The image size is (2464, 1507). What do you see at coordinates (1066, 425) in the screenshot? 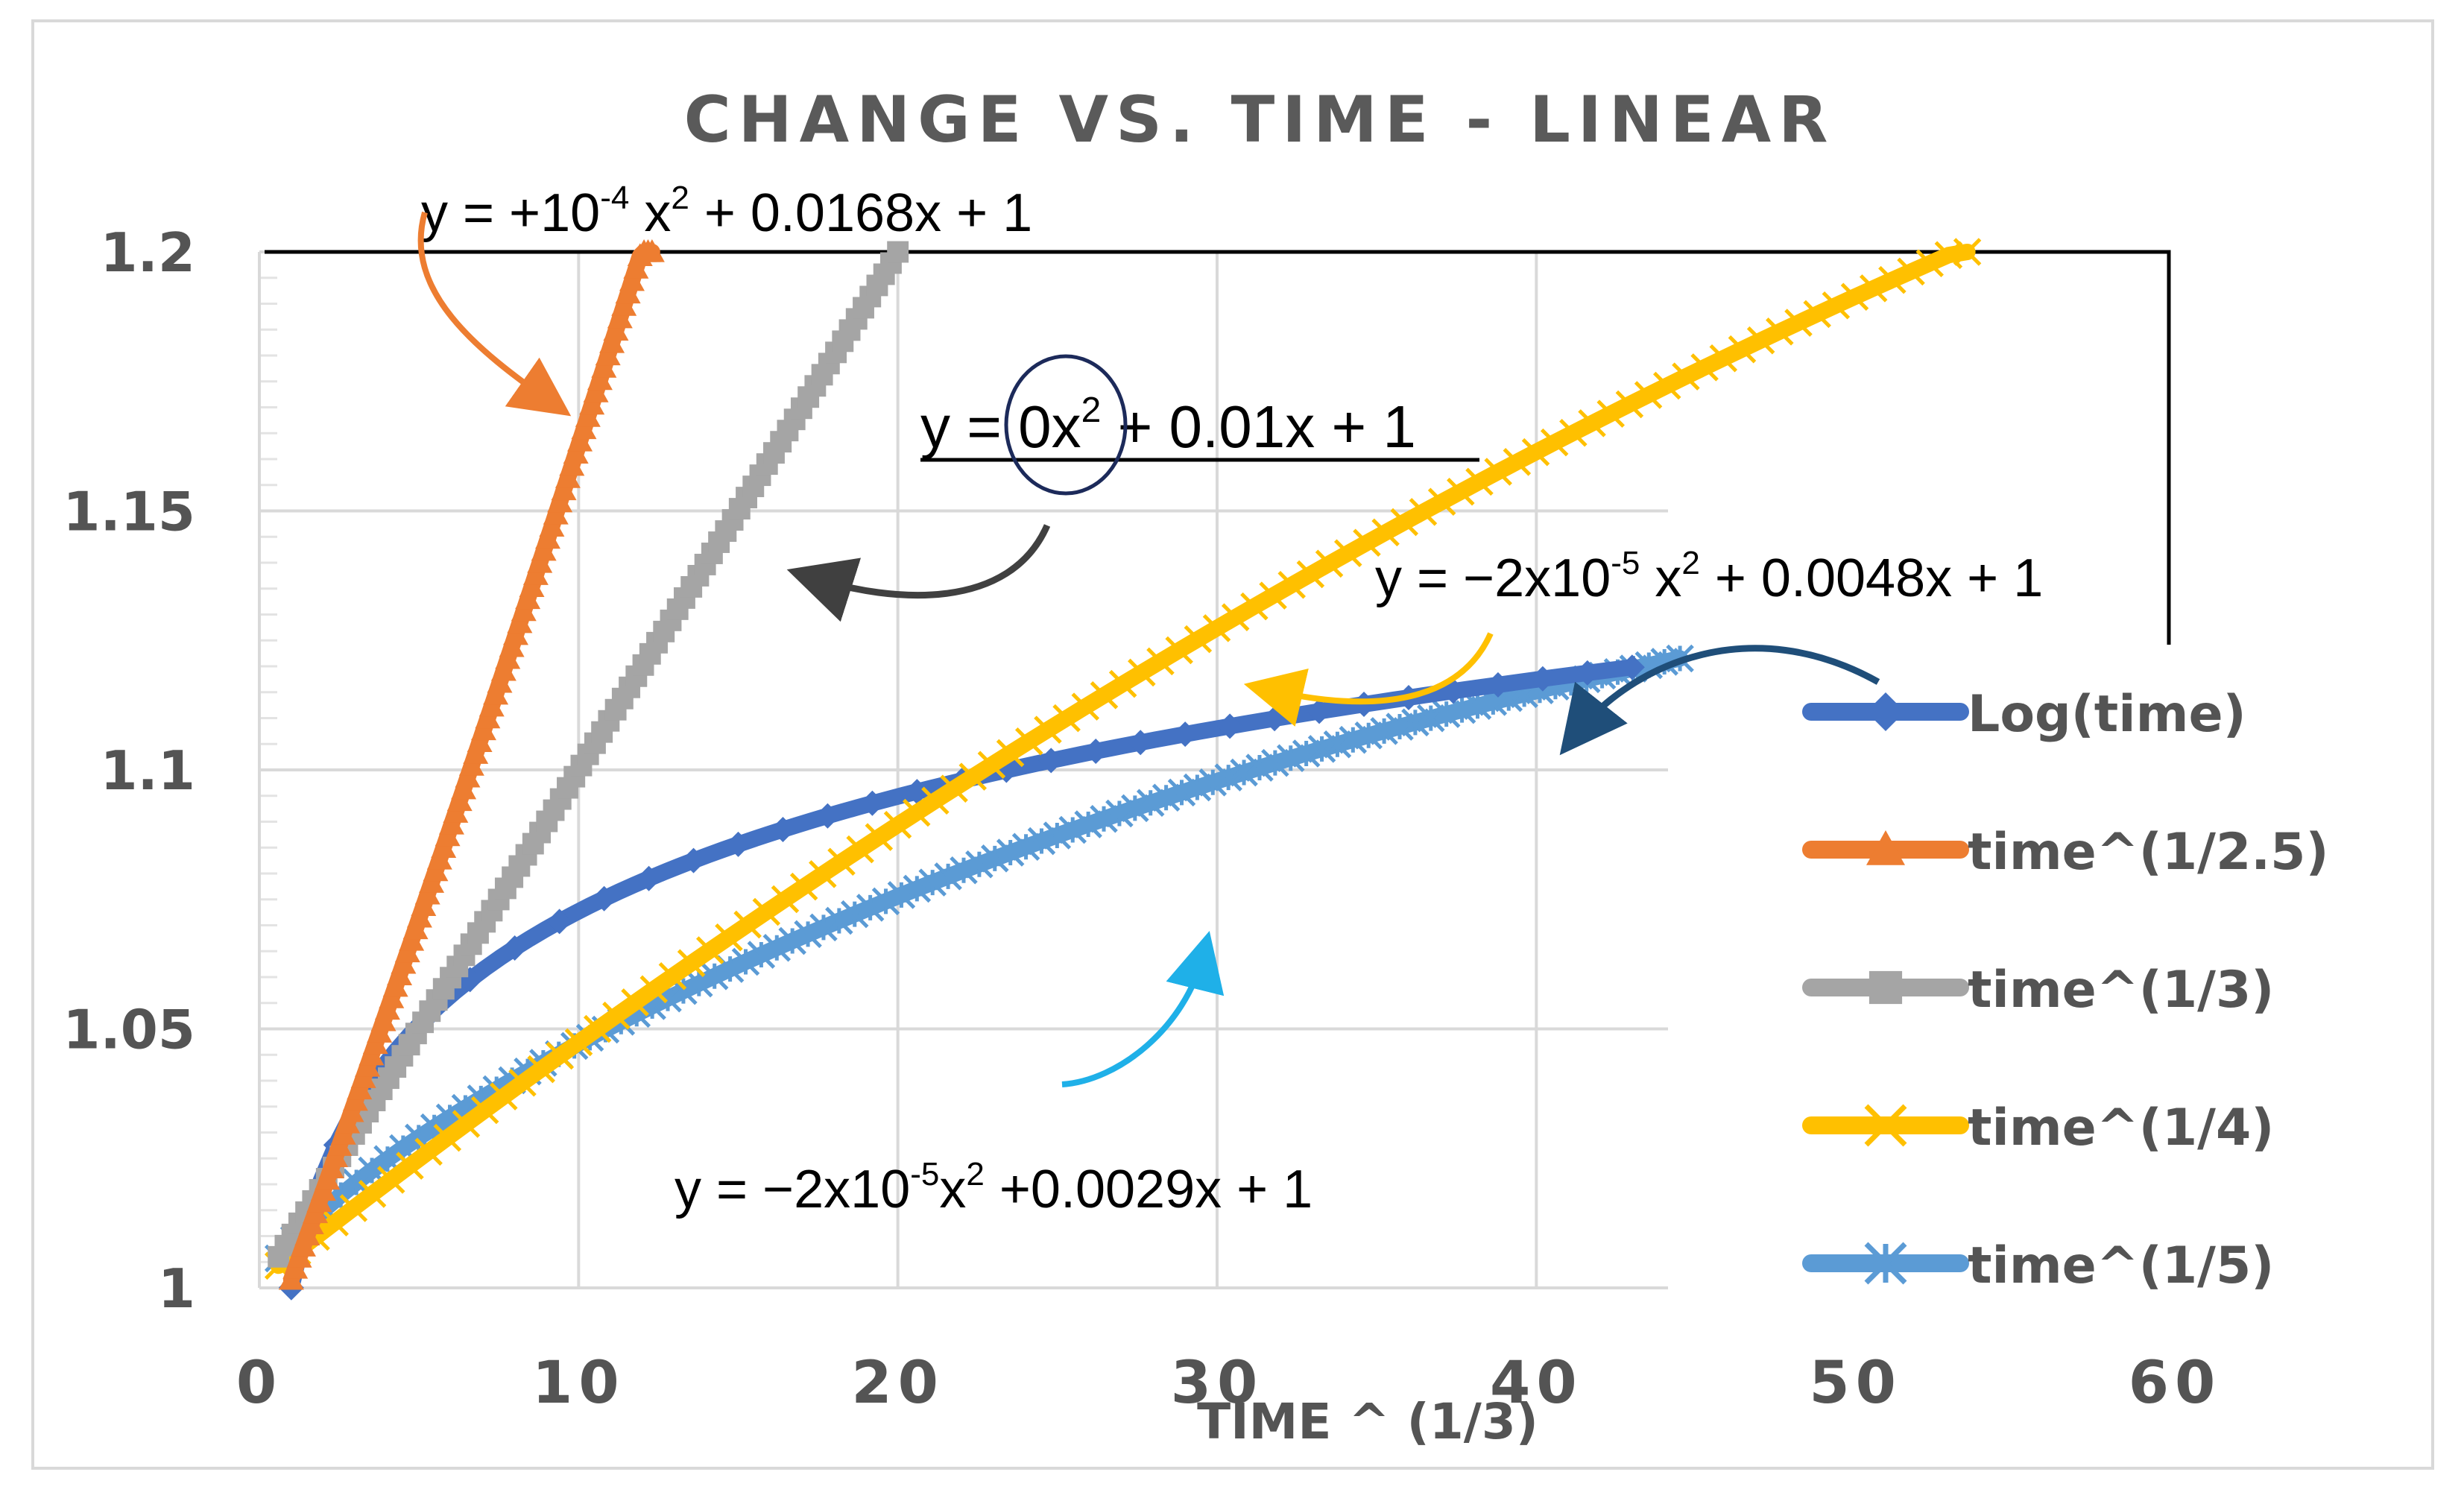
I see `eq-gray-circle` at bounding box center [1066, 425].